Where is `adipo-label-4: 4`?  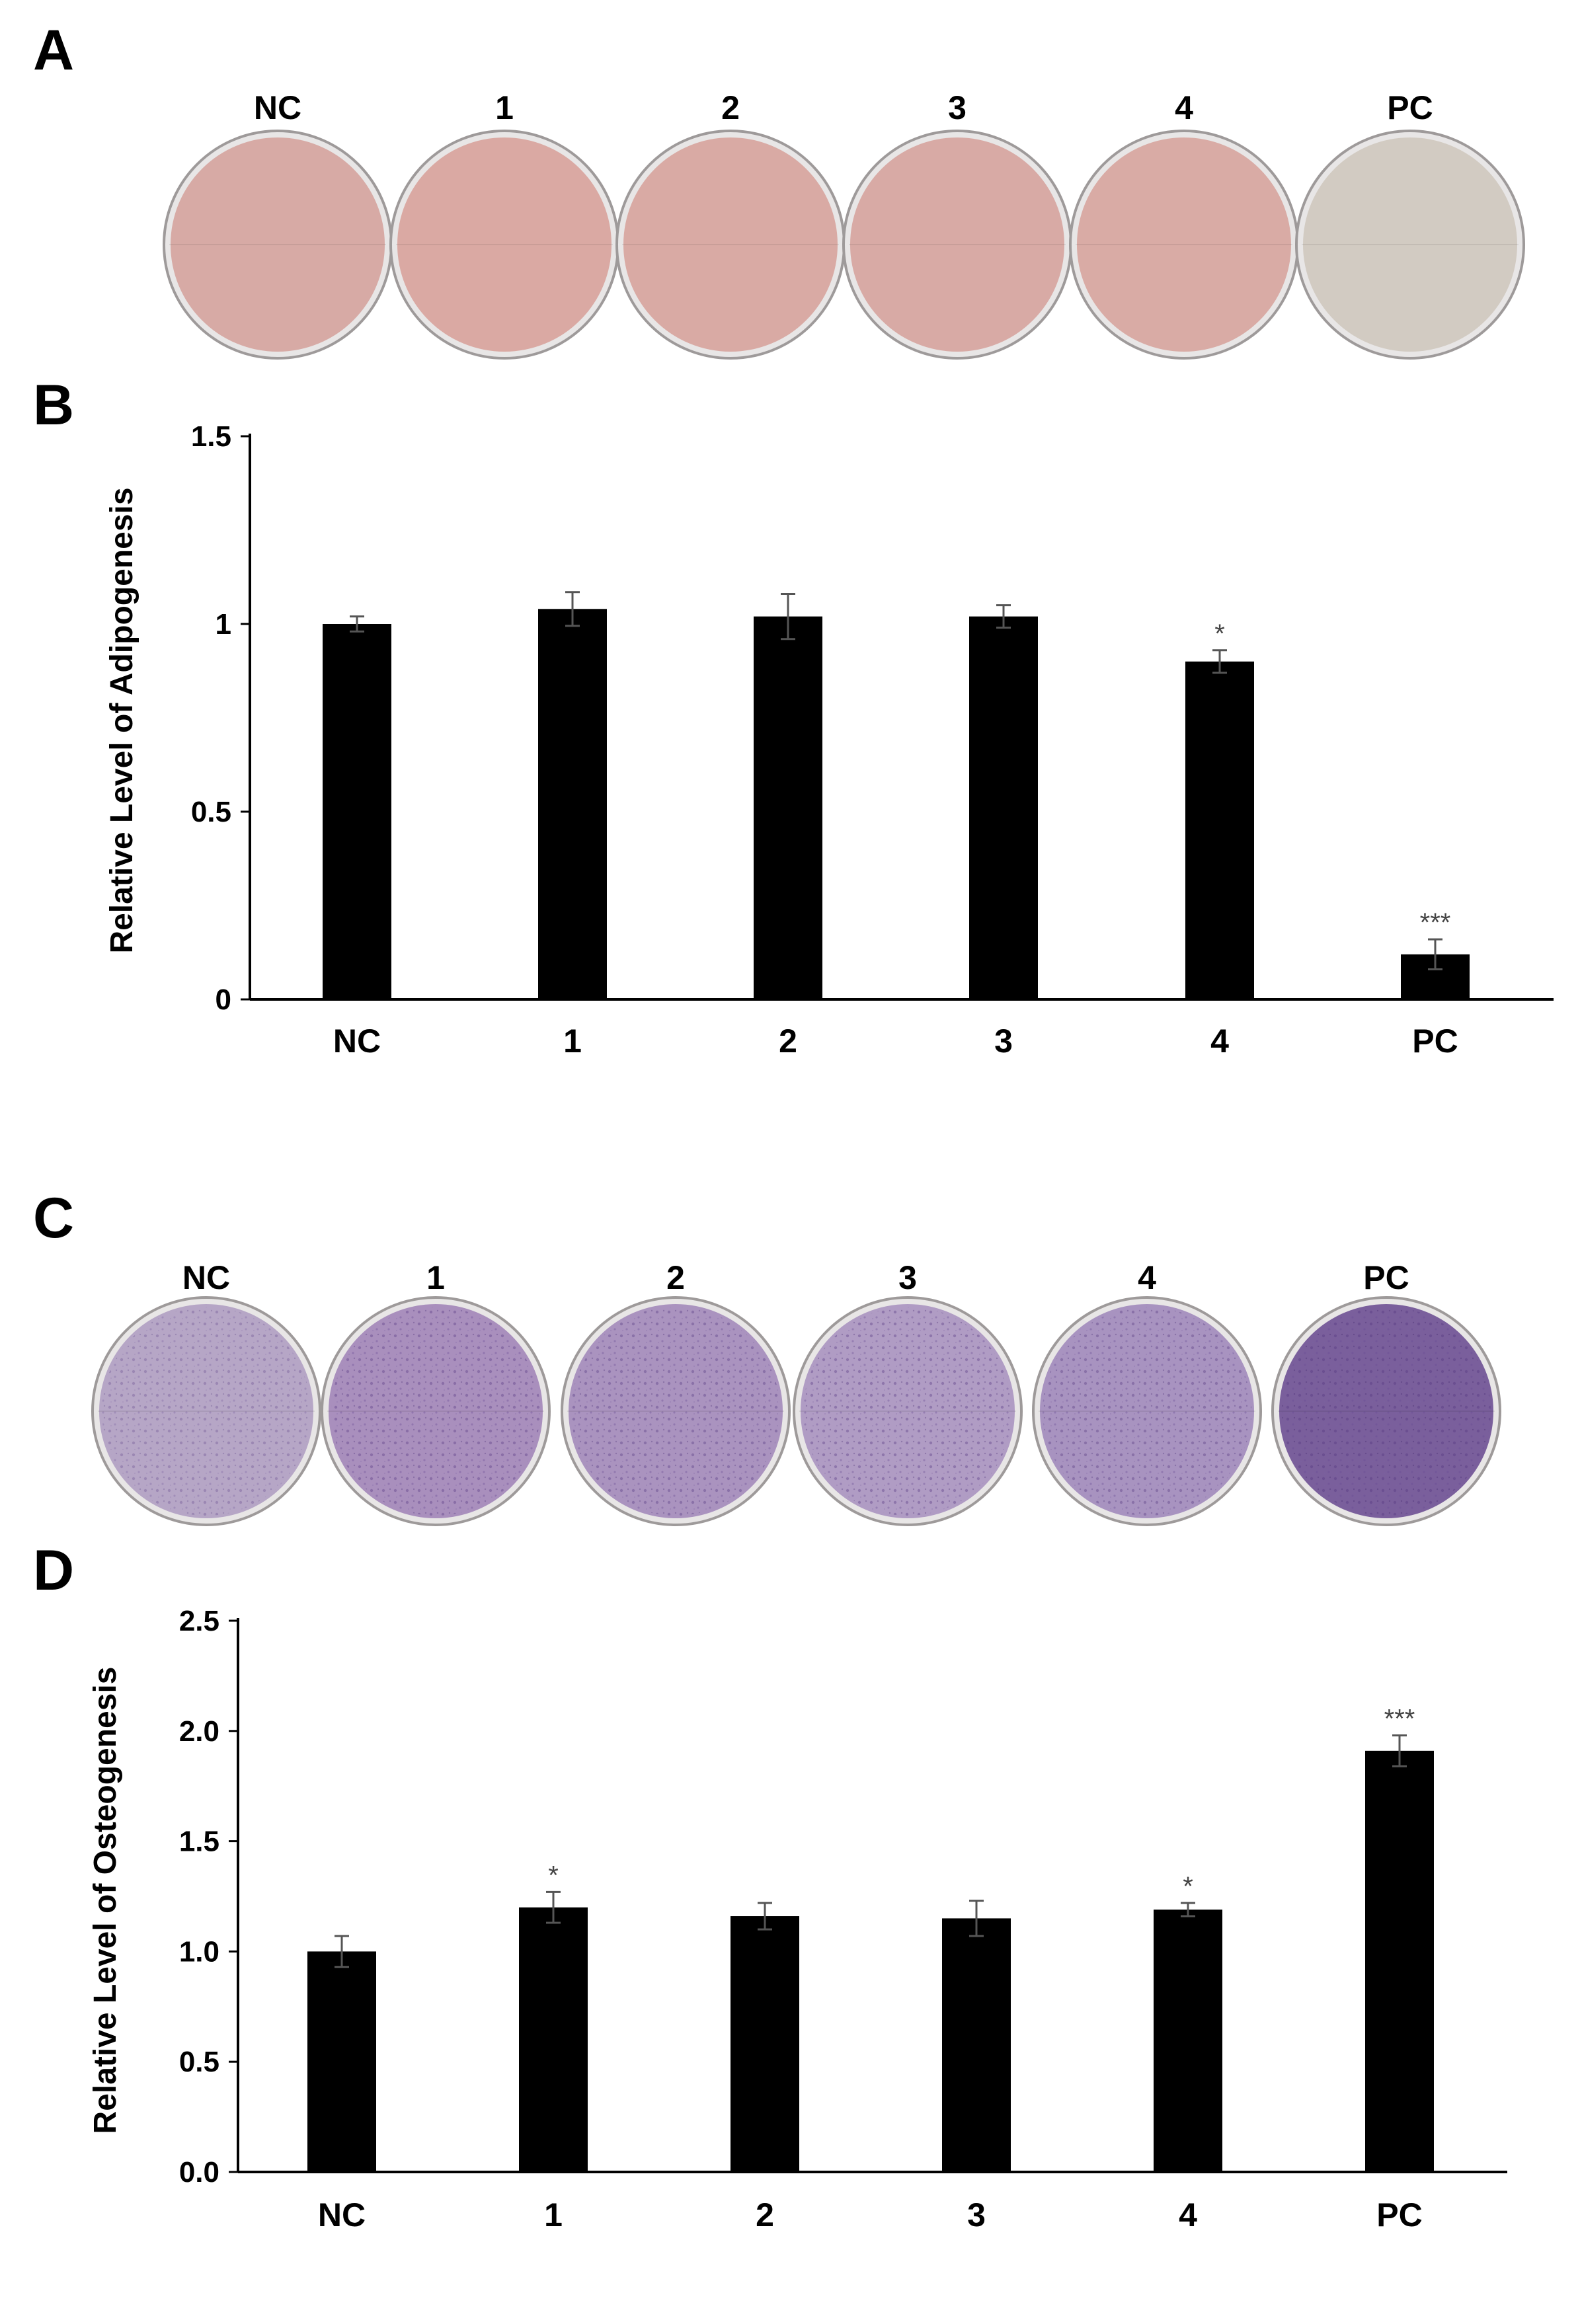 adipo-label-4: 4 is located at coordinates (1184, 107).